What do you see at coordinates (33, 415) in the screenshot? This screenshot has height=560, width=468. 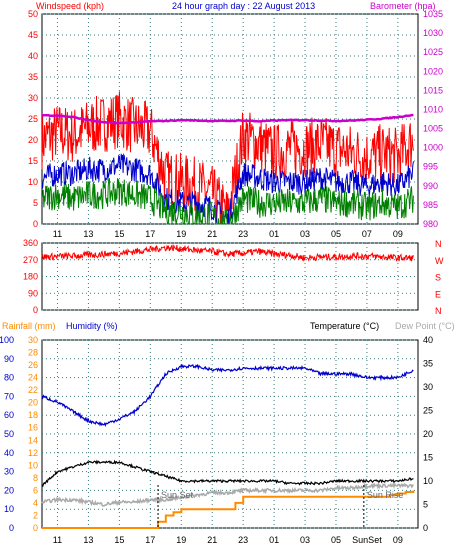 I see `rain-y-tick-label: 18` at bounding box center [33, 415].